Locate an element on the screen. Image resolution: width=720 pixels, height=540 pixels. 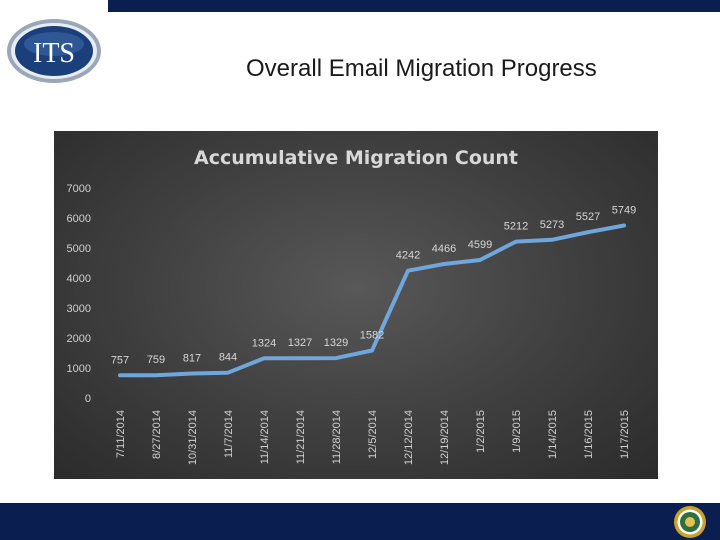
data-label: 757 is located at coordinates (120, 360).